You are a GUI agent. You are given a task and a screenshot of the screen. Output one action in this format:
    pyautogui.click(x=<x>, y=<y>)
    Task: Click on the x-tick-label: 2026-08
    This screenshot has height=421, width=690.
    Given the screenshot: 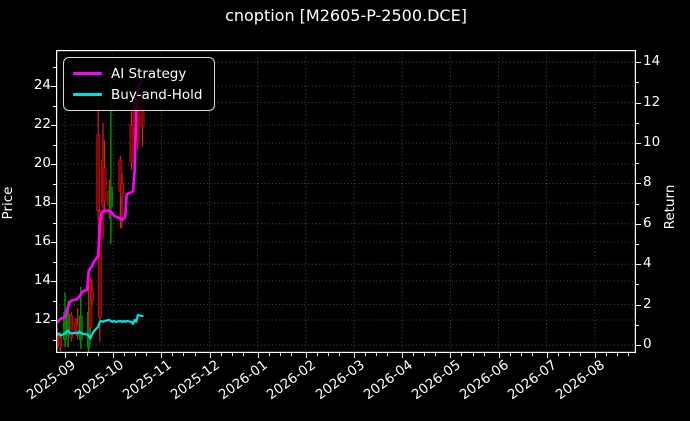 What is the action you would take?
    pyautogui.click(x=581, y=380)
    